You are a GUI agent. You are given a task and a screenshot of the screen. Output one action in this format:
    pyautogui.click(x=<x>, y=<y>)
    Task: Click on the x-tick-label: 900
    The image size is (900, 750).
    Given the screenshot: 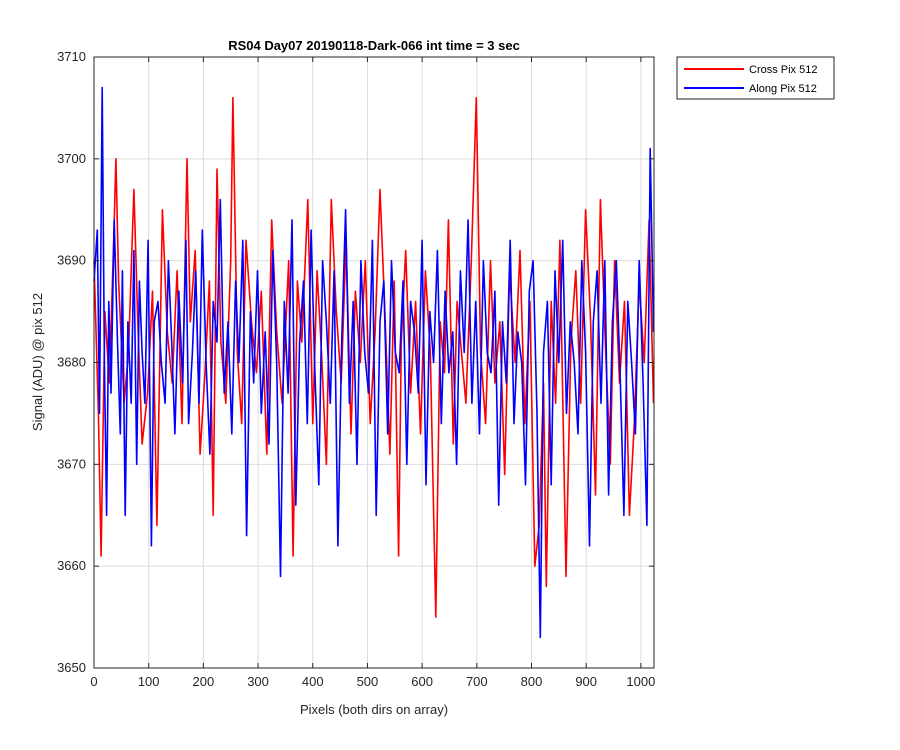 What is the action you would take?
    pyautogui.click(x=586, y=681)
    